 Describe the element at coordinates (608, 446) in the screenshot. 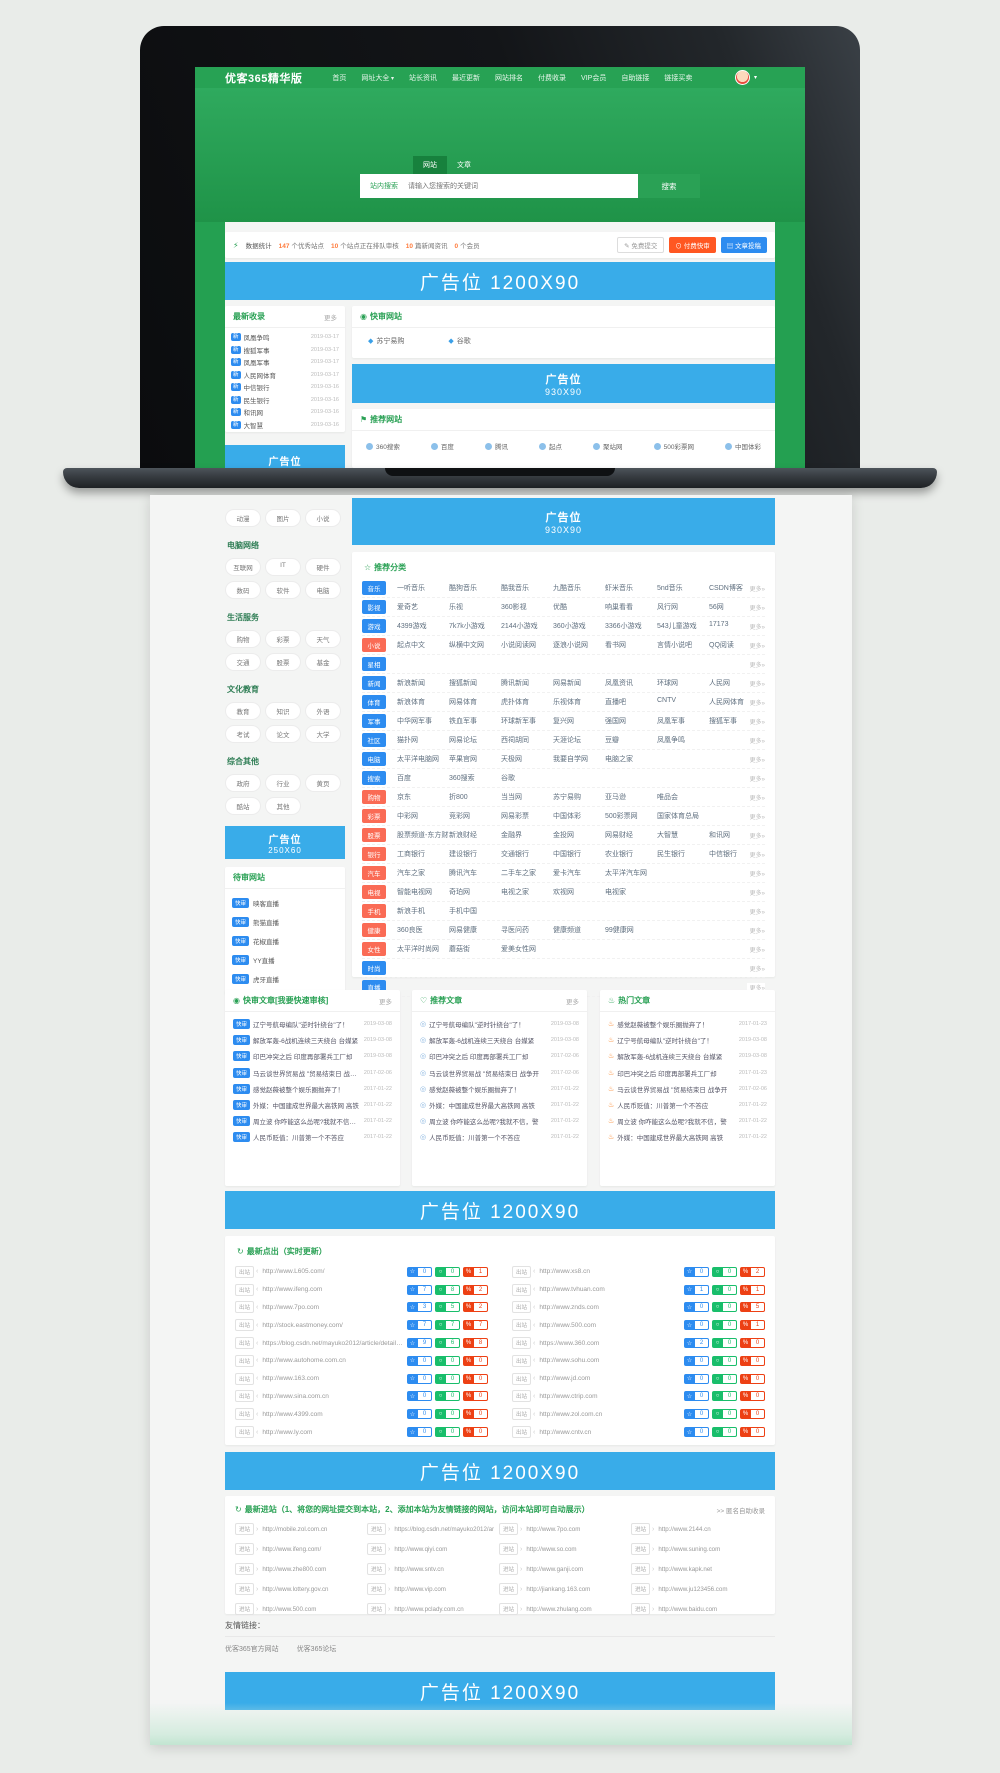

I see `recommend-site: 聚站网` at that location.